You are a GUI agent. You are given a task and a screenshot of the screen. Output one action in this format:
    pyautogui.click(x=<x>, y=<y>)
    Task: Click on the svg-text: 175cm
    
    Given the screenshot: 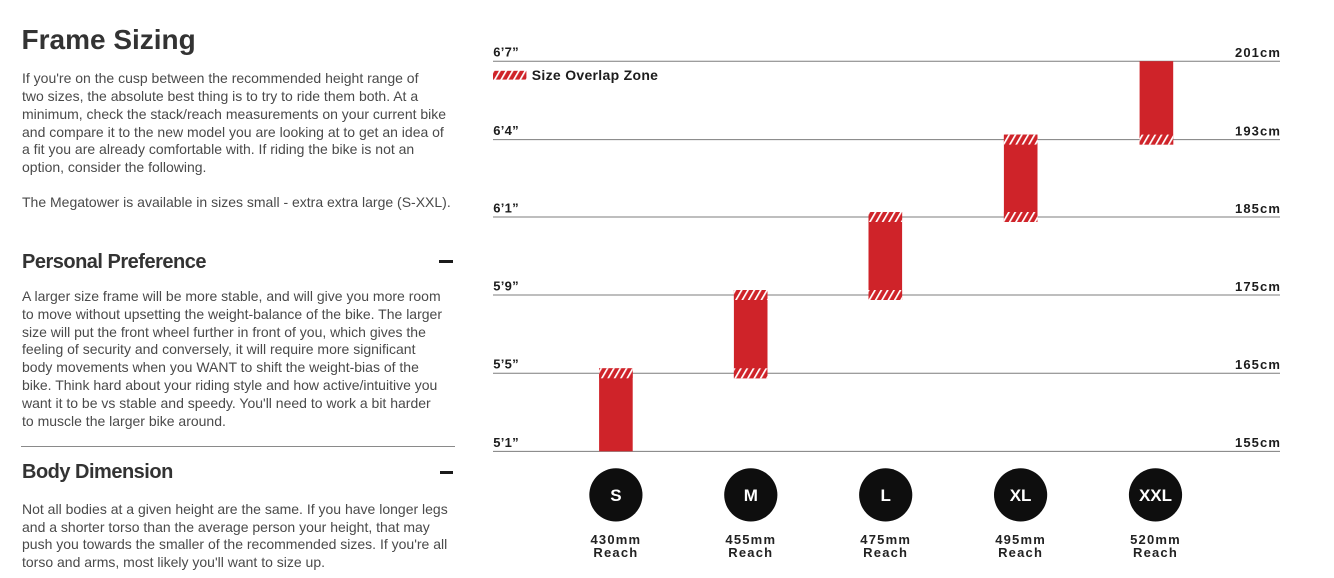 What is the action you would take?
    pyautogui.click(x=1258, y=286)
    